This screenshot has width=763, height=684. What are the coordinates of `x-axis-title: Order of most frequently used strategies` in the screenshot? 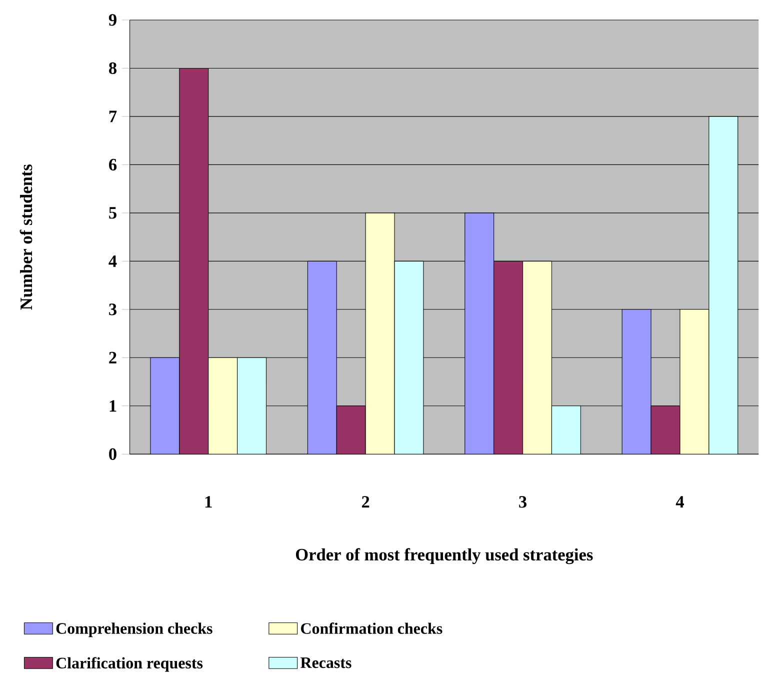 It's located at (444, 556).